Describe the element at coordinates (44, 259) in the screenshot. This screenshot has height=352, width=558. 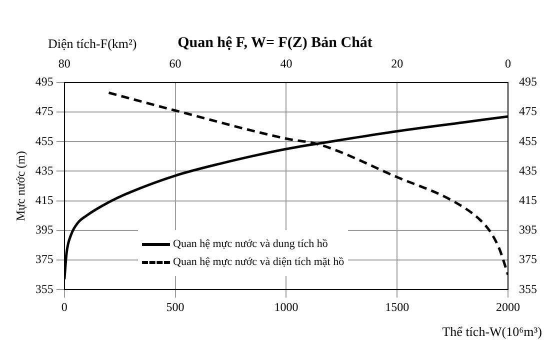
I see `y-tick-label: 375` at that location.